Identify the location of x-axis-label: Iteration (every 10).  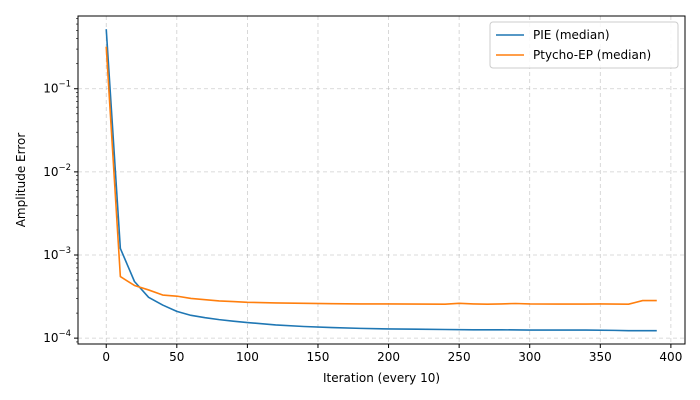
(381, 378).